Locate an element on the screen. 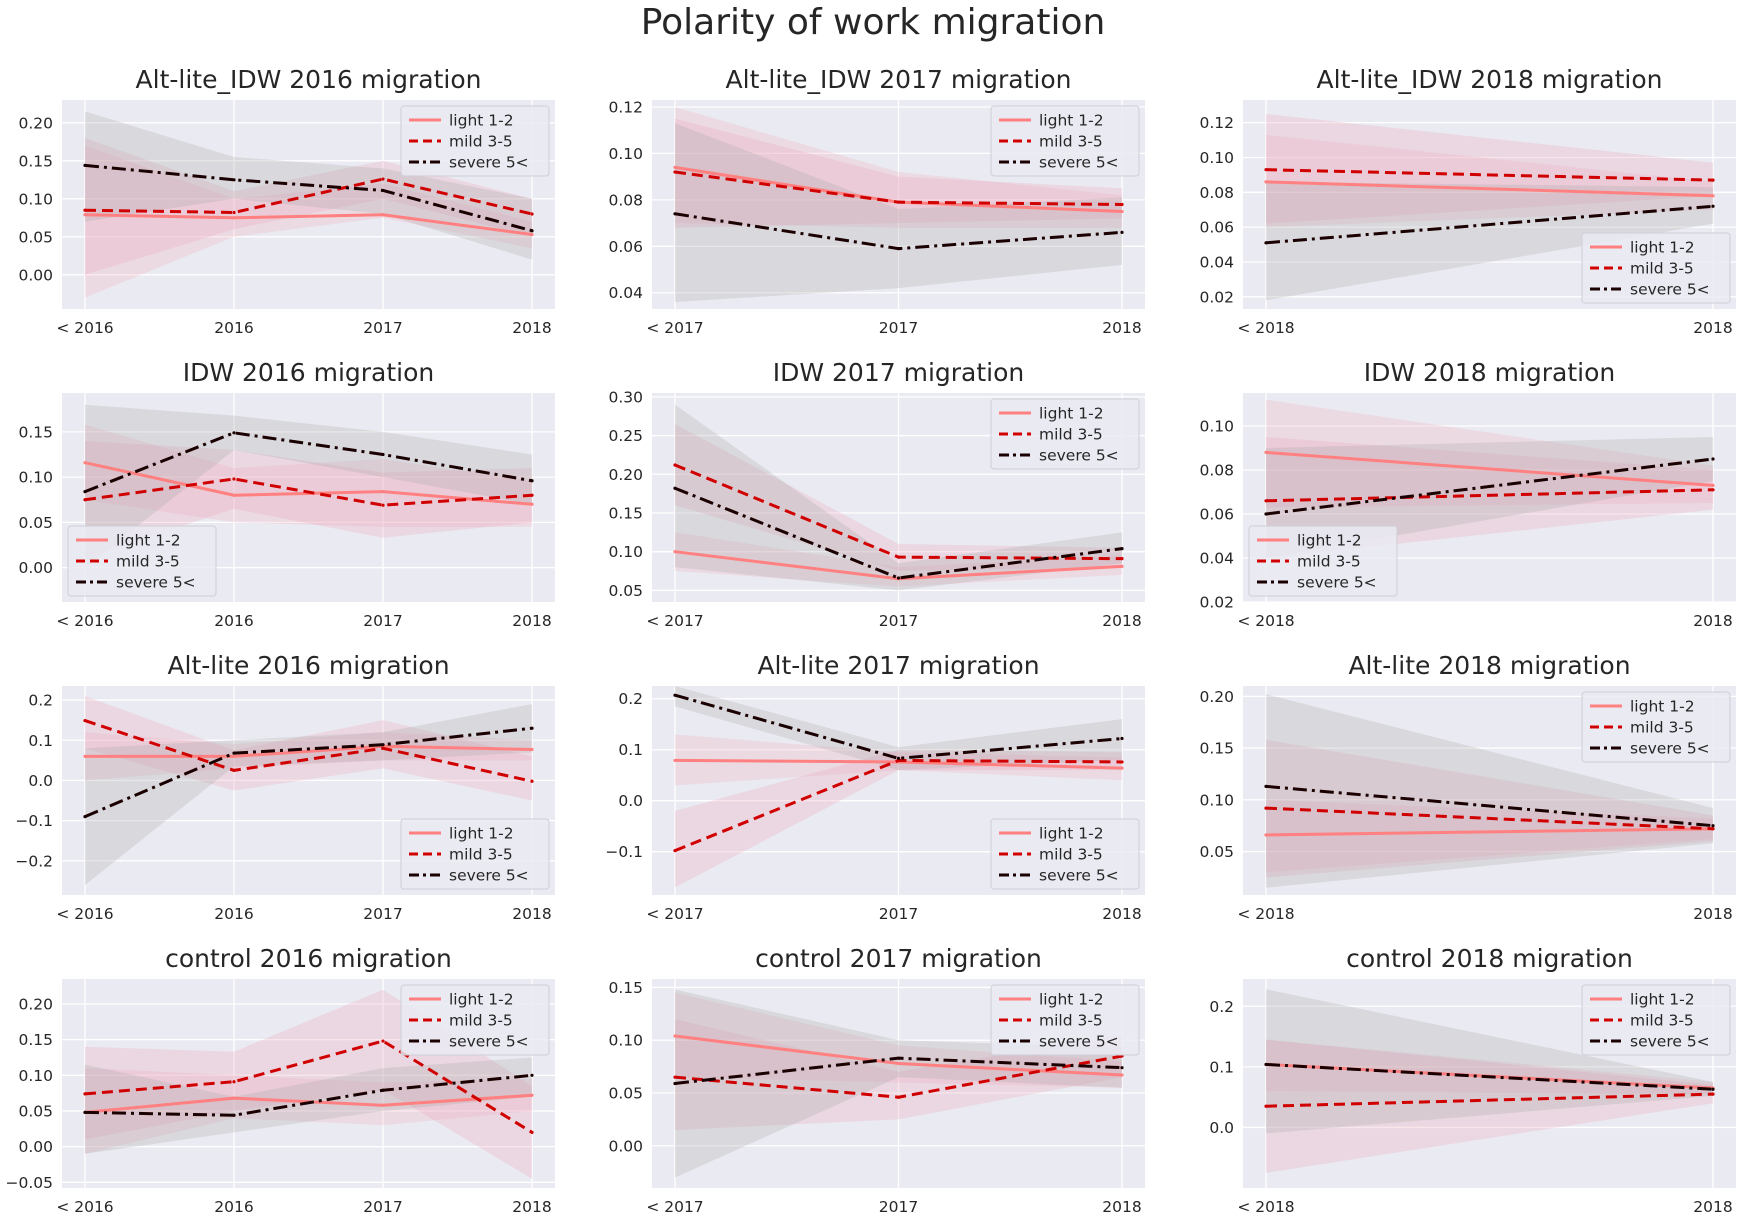 This screenshot has width=1743, height=1219. panel-11-ytick-1: 0.00 is located at coordinates (625, 1146).